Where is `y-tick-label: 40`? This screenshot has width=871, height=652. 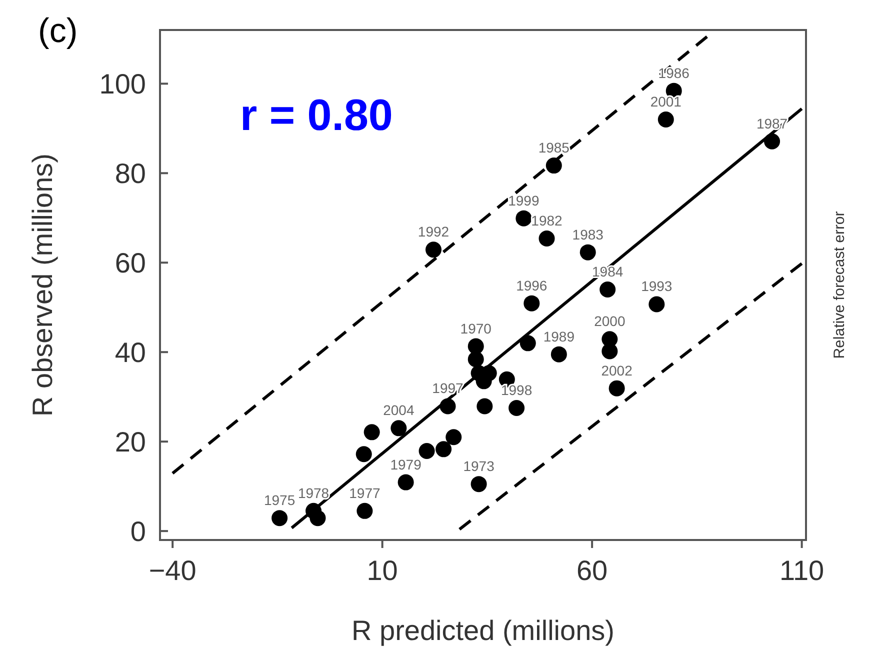 y-tick-label: 40 is located at coordinates (130, 352).